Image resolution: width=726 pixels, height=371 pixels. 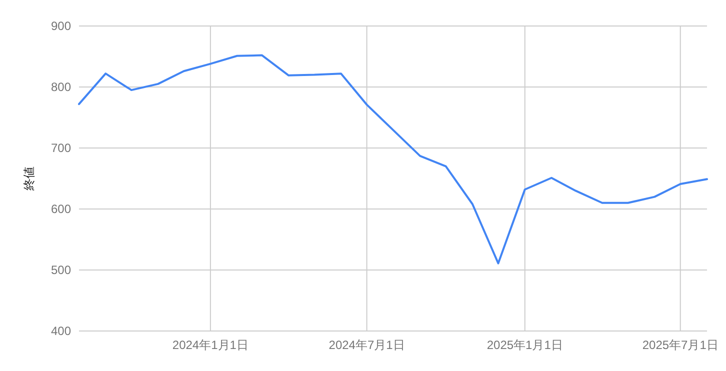 What do you see at coordinates (366, 345) in the screenshot?
I see `x-tick-label: 2024年7月1日` at bounding box center [366, 345].